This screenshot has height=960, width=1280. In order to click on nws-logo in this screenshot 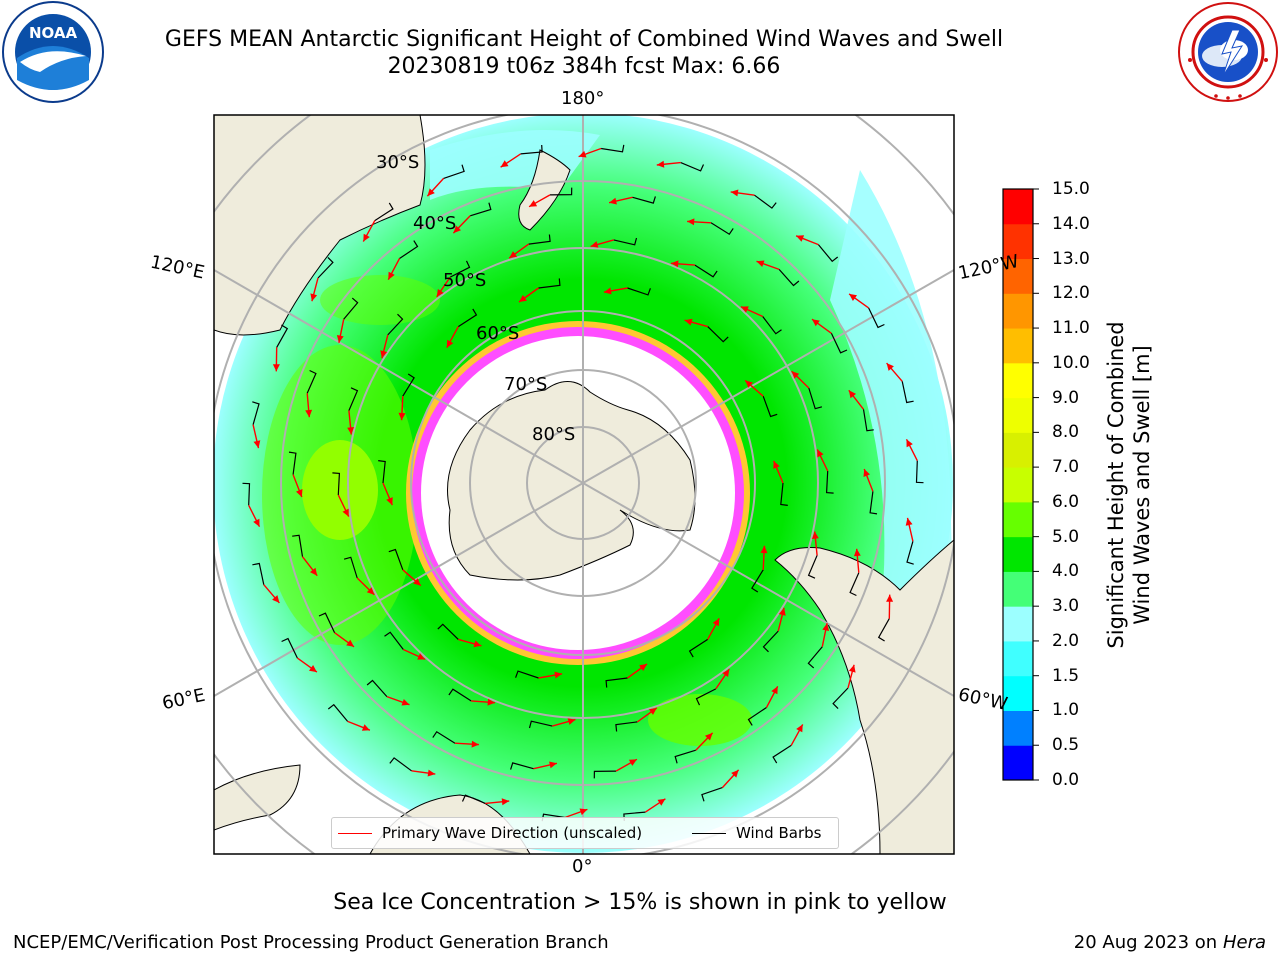, I will do `click(1228, 52)`.